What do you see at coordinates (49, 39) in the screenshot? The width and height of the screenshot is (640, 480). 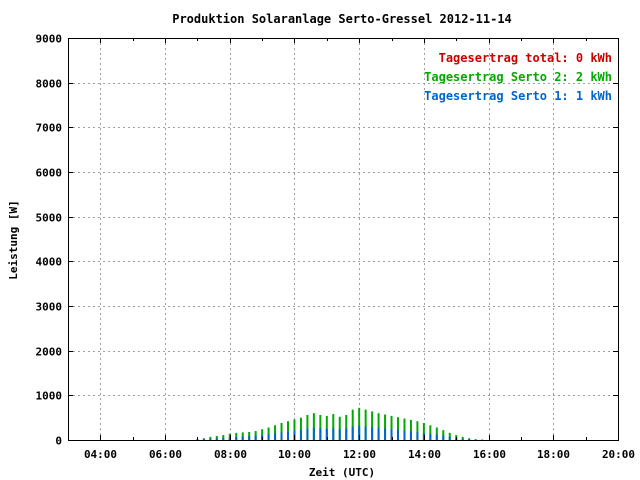 I see `y-tick-label: 9000` at bounding box center [49, 39].